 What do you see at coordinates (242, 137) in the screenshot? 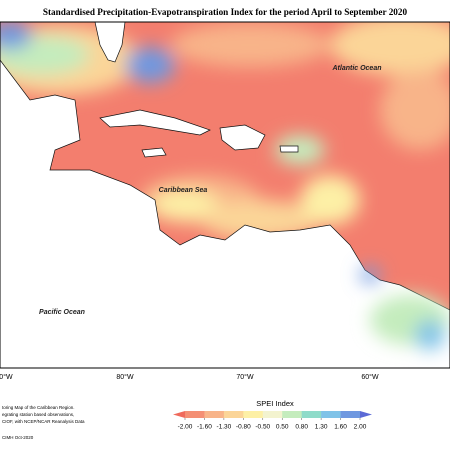
I see `hispaniola` at bounding box center [242, 137].